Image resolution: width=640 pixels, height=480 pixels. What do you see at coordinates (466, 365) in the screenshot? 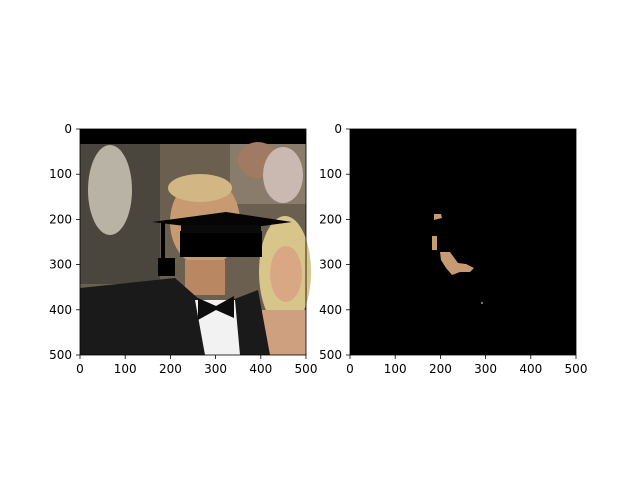
I see `right-x-axis: 0 100 200 300 400 500` at bounding box center [466, 365].